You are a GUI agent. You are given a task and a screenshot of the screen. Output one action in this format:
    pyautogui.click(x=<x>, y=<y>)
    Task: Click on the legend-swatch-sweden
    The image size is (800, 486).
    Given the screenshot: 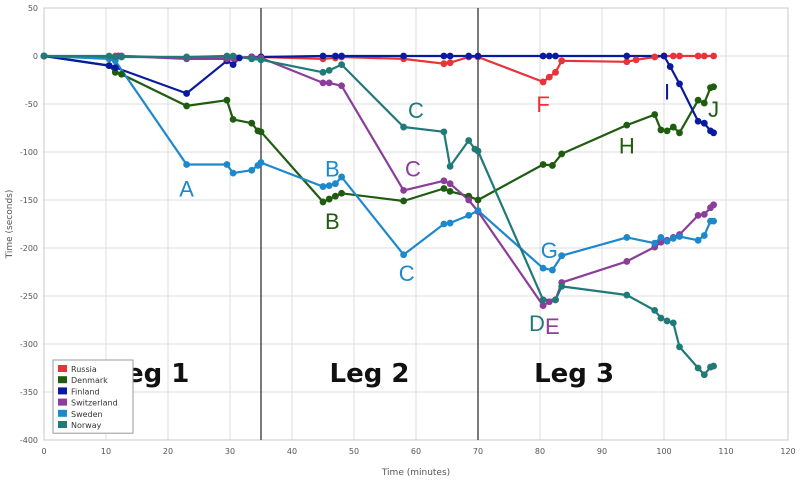 What is the action you would take?
    pyautogui.click(x=62, y=413)
    